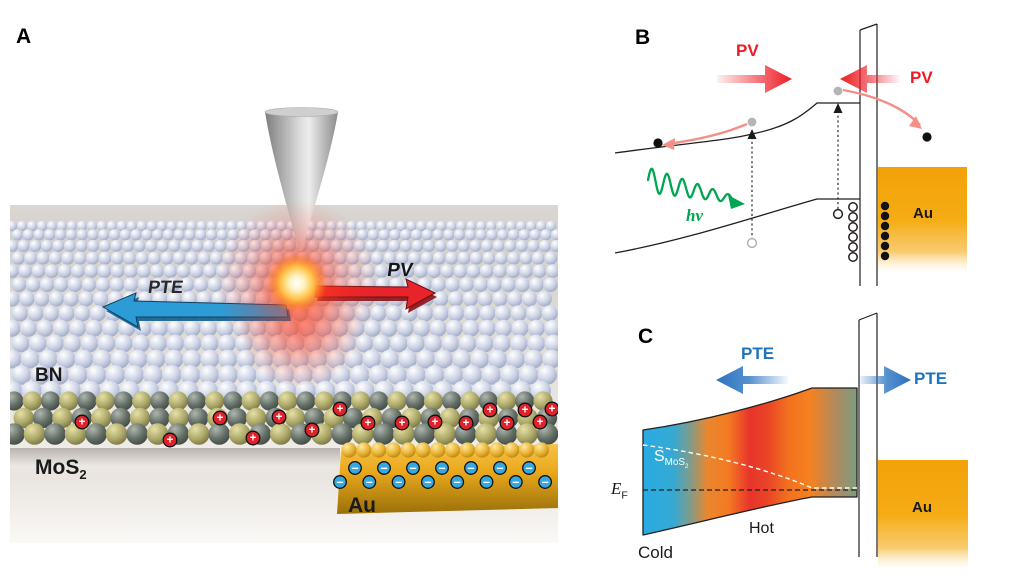 The image size is (1012, 584). What do you see at coordinates (737, 226) in the screenshot?
I see `valence-band` at bounding box center [737, 226].